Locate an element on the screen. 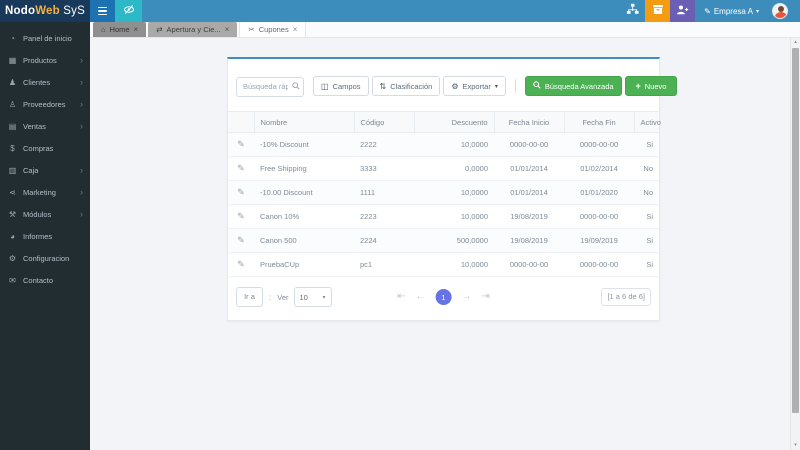 Image resolution: width=800 pixels, height=450 pixels. columns-icon: ◫ is located at coordinates (325, 86).